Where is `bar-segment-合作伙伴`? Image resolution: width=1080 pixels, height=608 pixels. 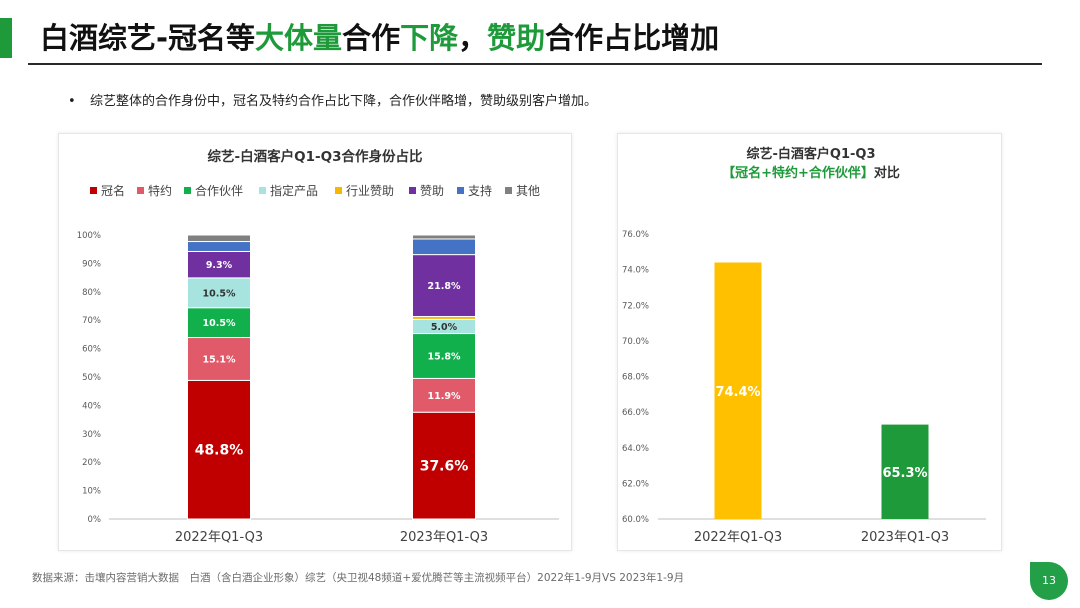
bar-segment-合作伙伴 is located at coordinates (444, 356).